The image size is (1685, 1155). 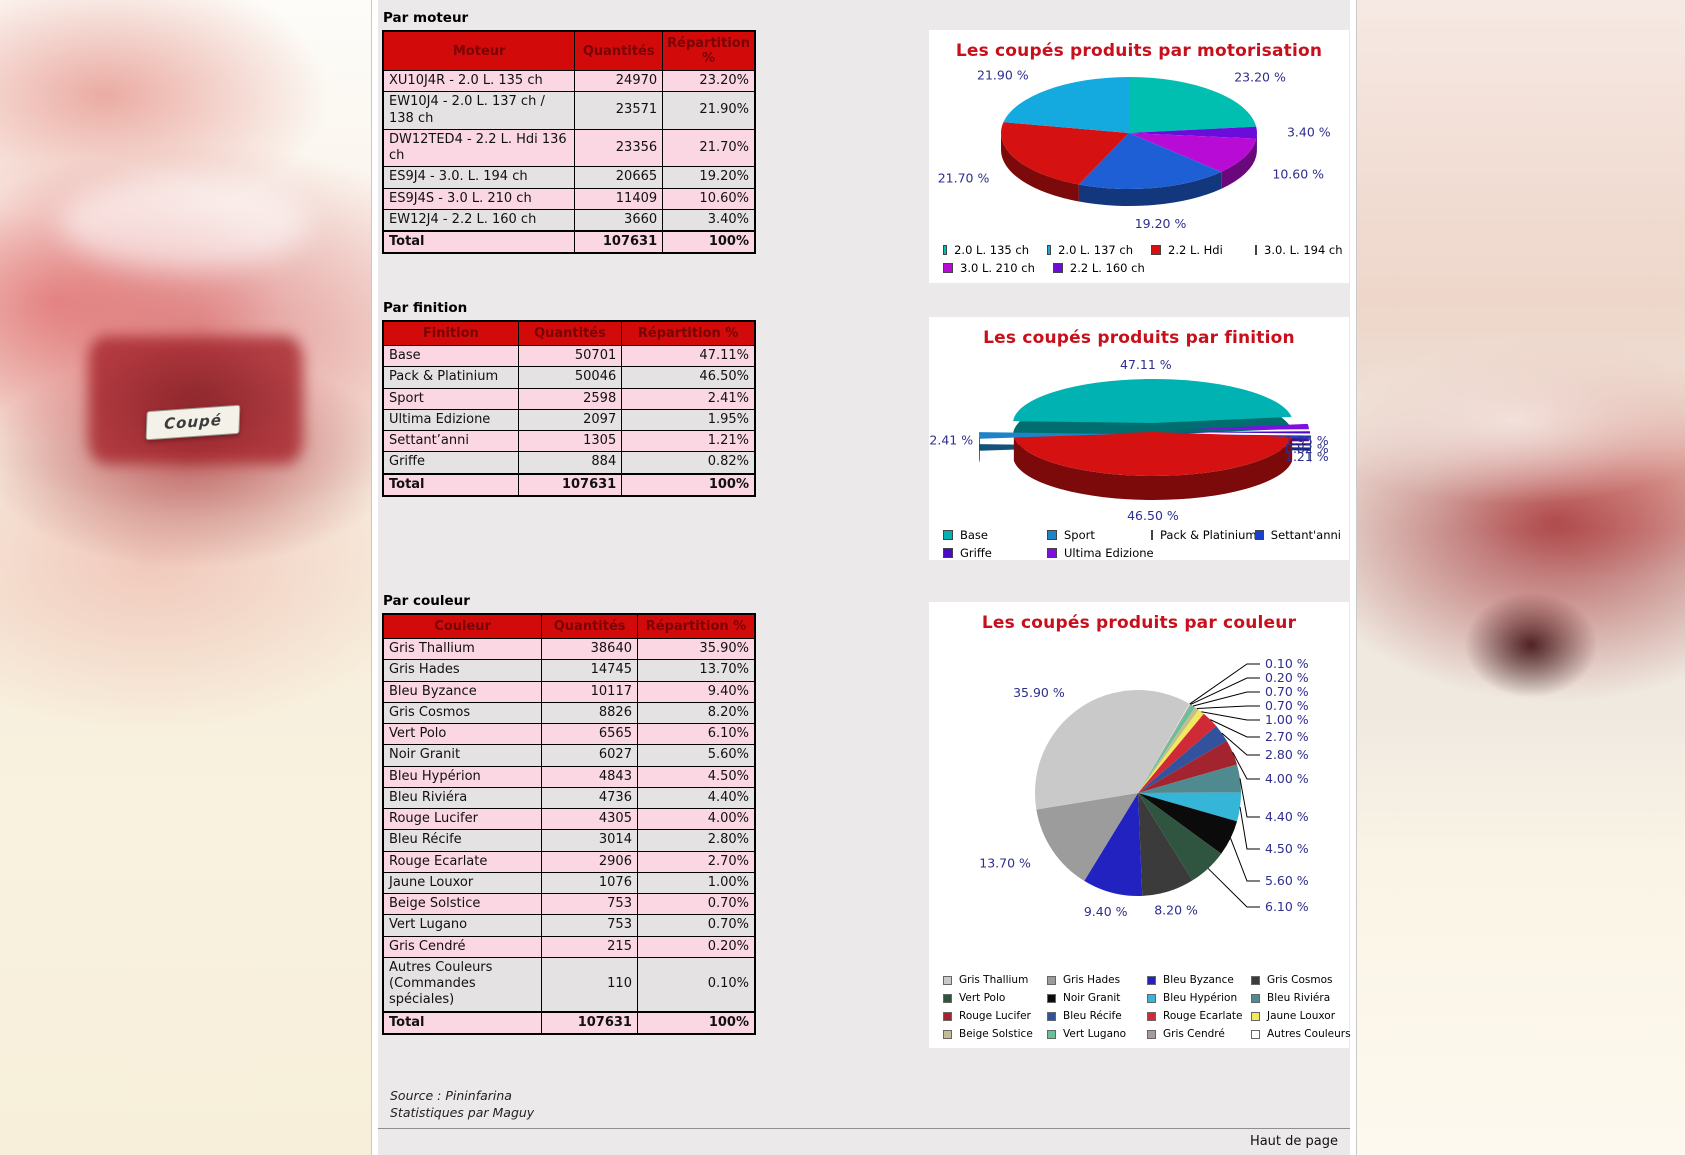 What do you see at coordinates (1208, 535) in the screenshot?
I see `legend-label: Pack & Platinium` at bounding box center [1208, 535].